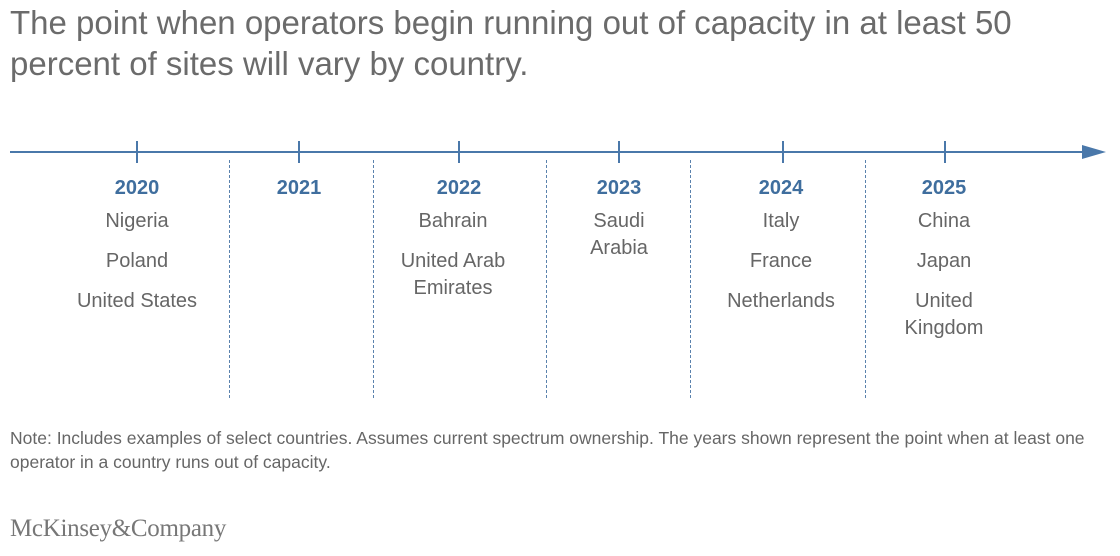 This screenshot has width=1120, height=556. What do you see at coordinates (459, 188) in the screenshot?
I see `year-label: 2022` at bounding box center [459, 188].